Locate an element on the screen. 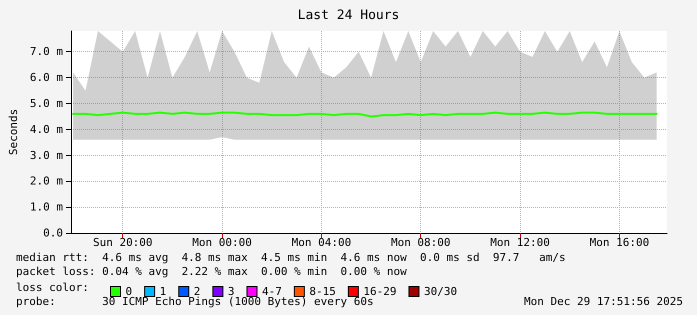 The width and height of the screenshot is (697, 315). text: Mon Dec 29 17:51:56 2025 is located at coordinates (604, 301).